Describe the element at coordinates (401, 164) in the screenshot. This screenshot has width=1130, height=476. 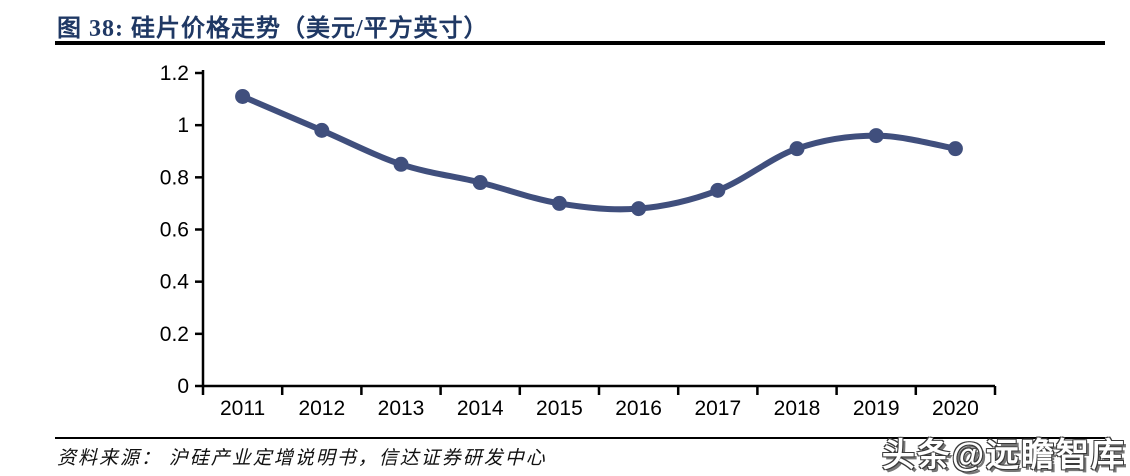
I see `data-point-2013` at that location.